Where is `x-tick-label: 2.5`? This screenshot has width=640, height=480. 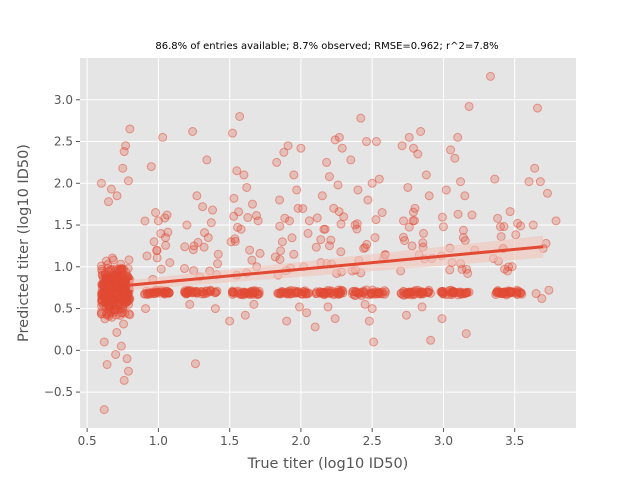 x-tick-label: 2.5 is located at coordinates (372, 441).